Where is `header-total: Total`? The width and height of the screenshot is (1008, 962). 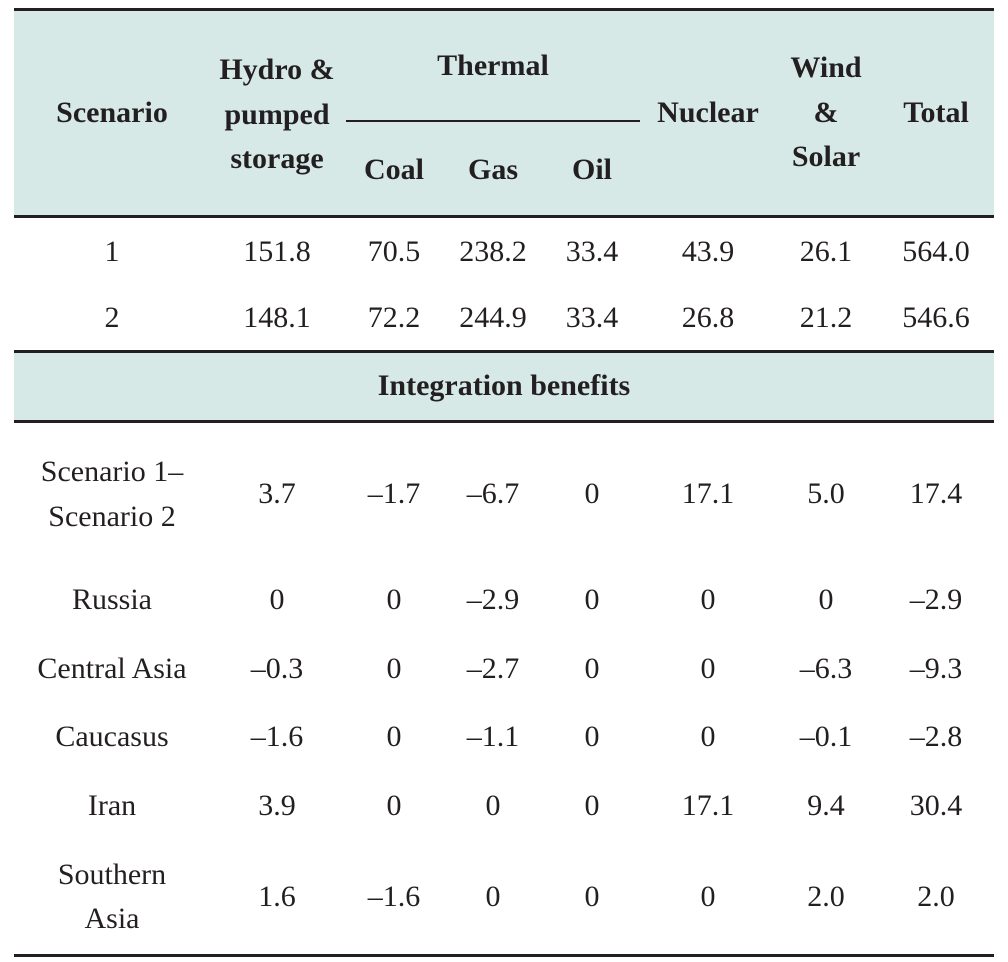
header-total: Total is located at coordinates (936, 112).